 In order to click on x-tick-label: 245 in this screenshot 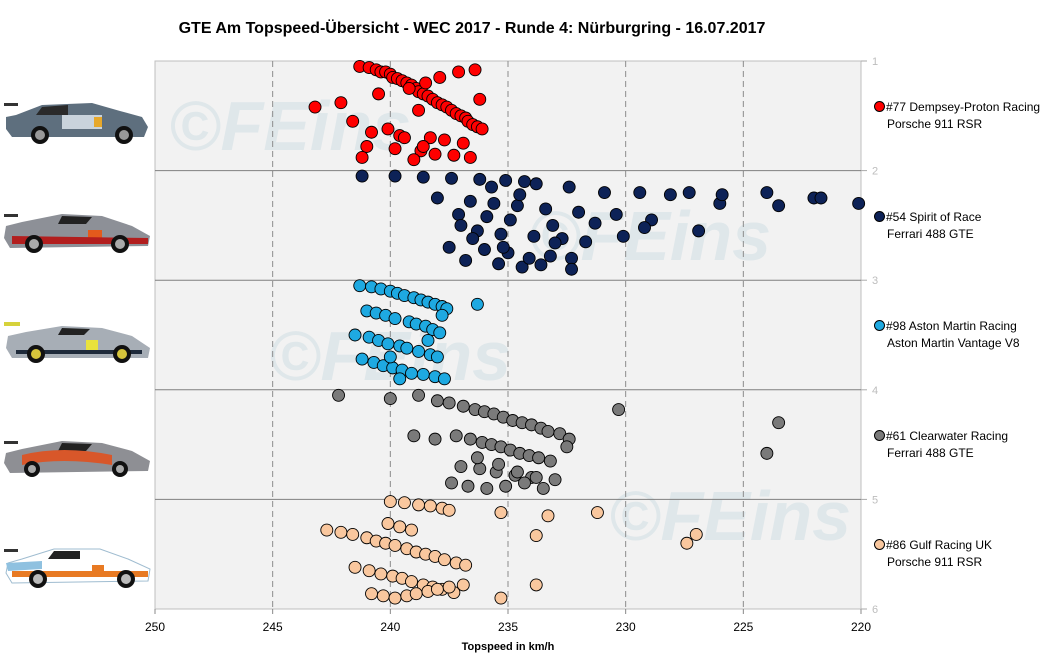, I will do `click(273, 627)`.